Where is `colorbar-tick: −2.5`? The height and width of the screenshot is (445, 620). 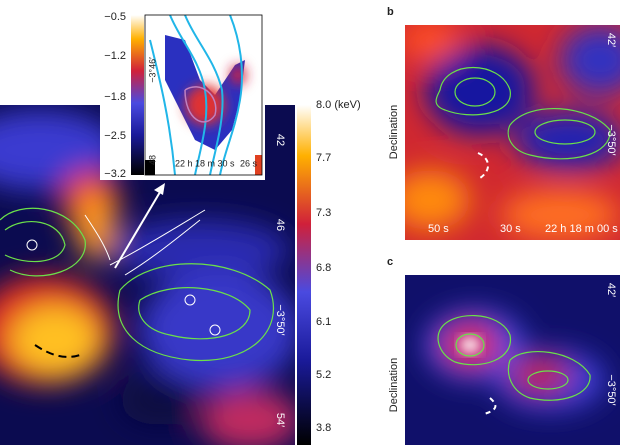
colorbar-tick: −2.5 is located at coordinates (115, 136).